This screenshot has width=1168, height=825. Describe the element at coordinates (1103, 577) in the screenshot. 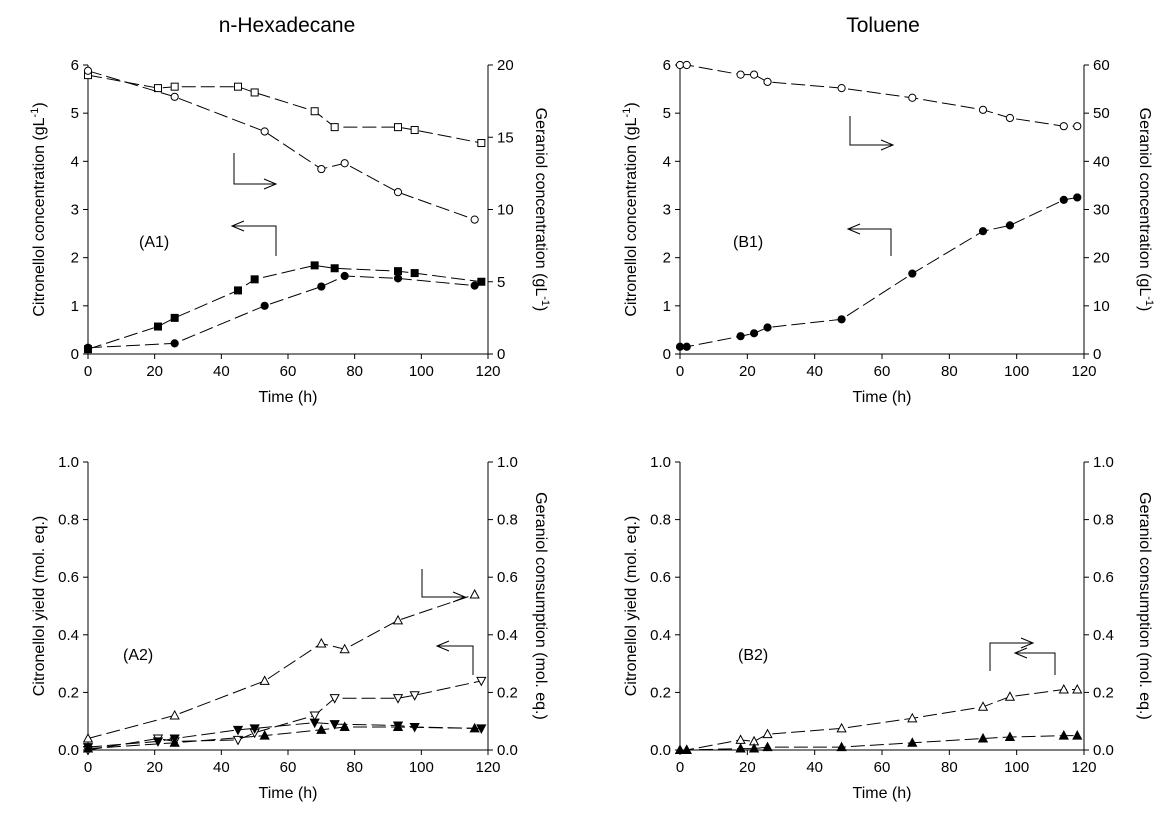

I see `y-right-tick-label: 0.6` at that location.